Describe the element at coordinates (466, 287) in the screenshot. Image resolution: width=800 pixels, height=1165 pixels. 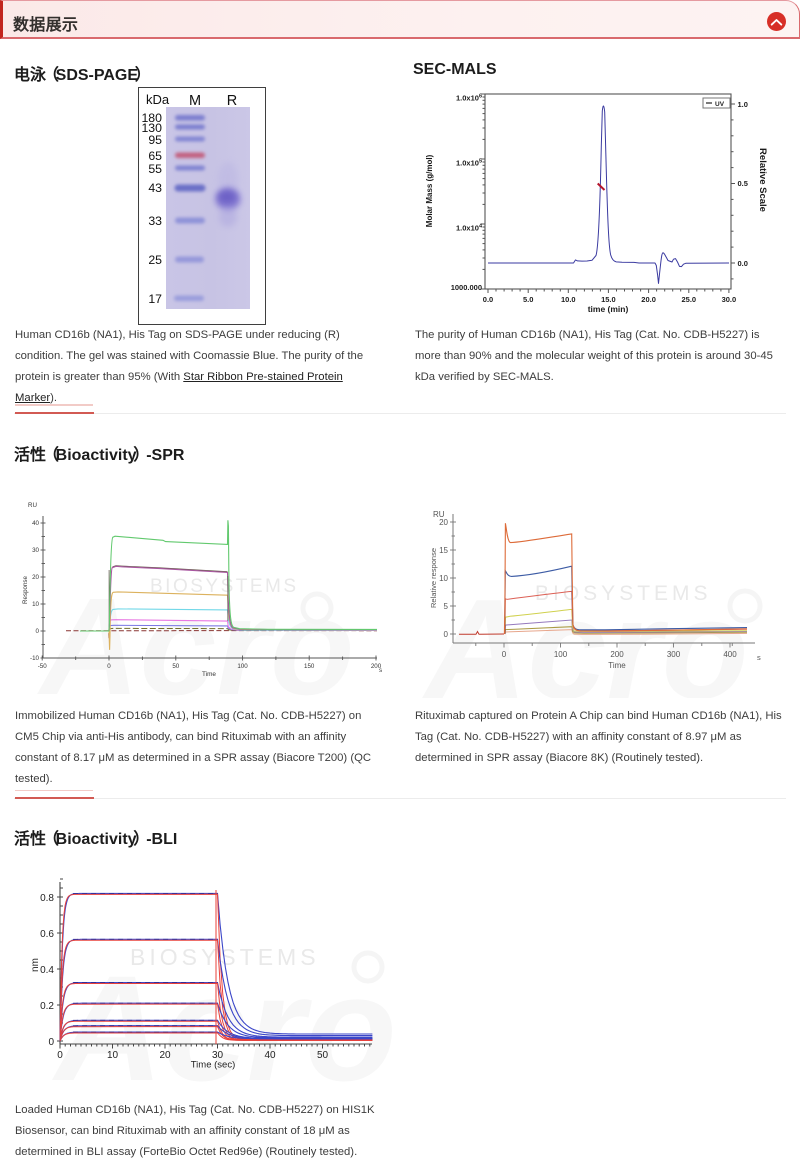
I see `svg-text: 1000.000` at that location.